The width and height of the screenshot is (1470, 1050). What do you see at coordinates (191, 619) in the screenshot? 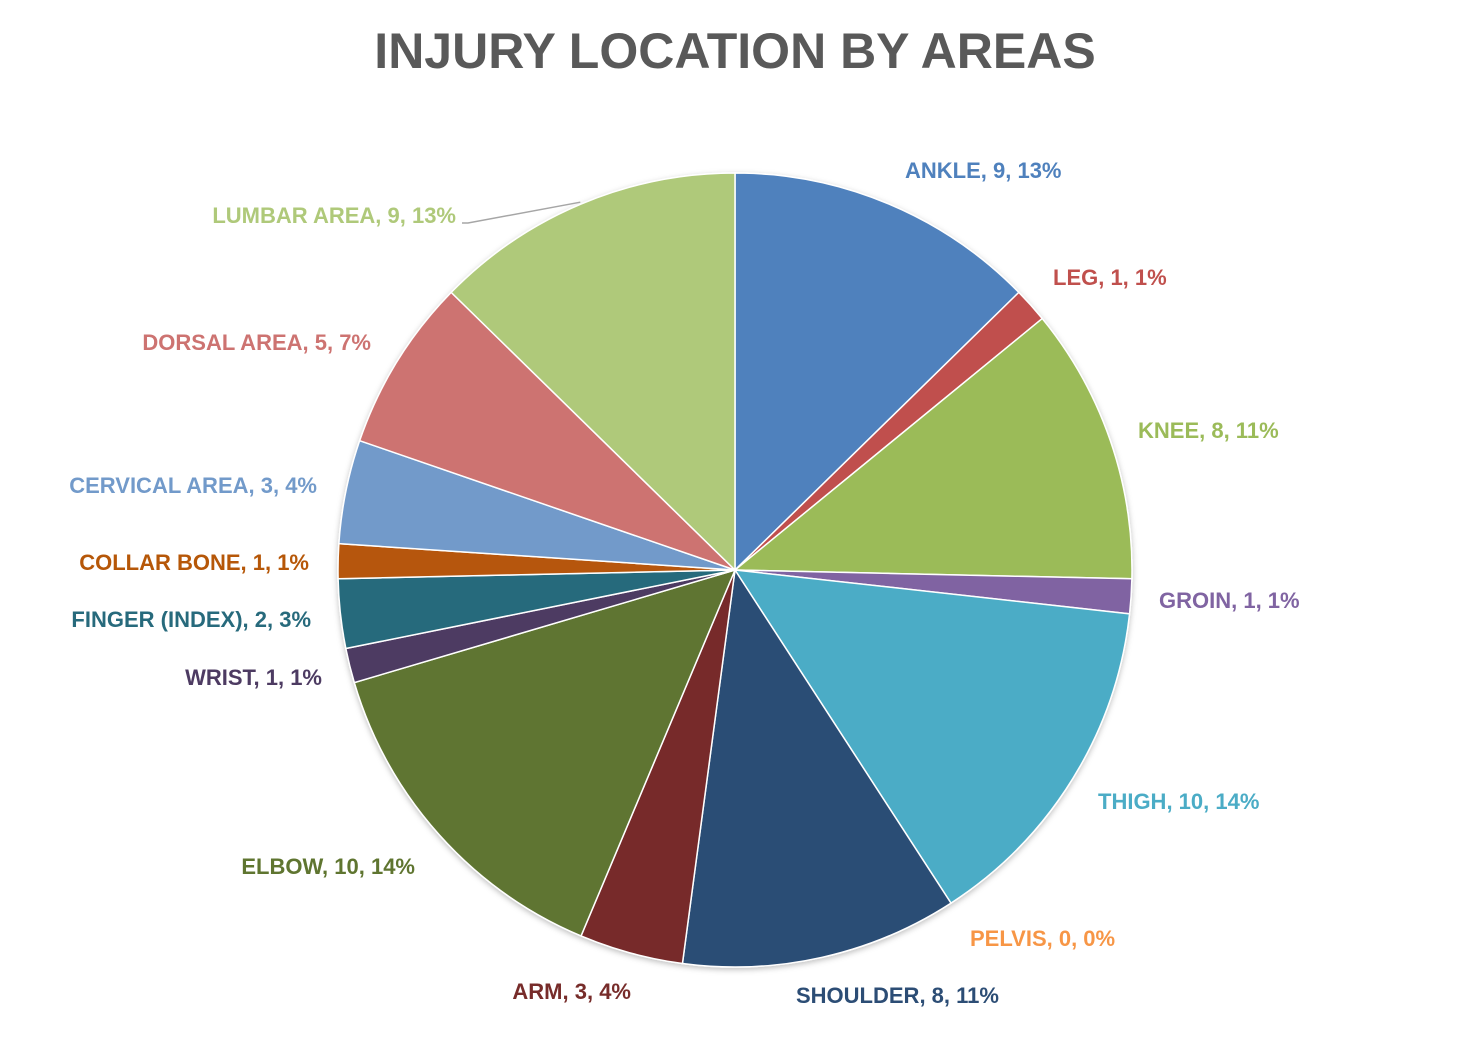
I see `data-label-finger-index: FINGER (INDEX), 2, 3%` at bounding box center [191, 619].